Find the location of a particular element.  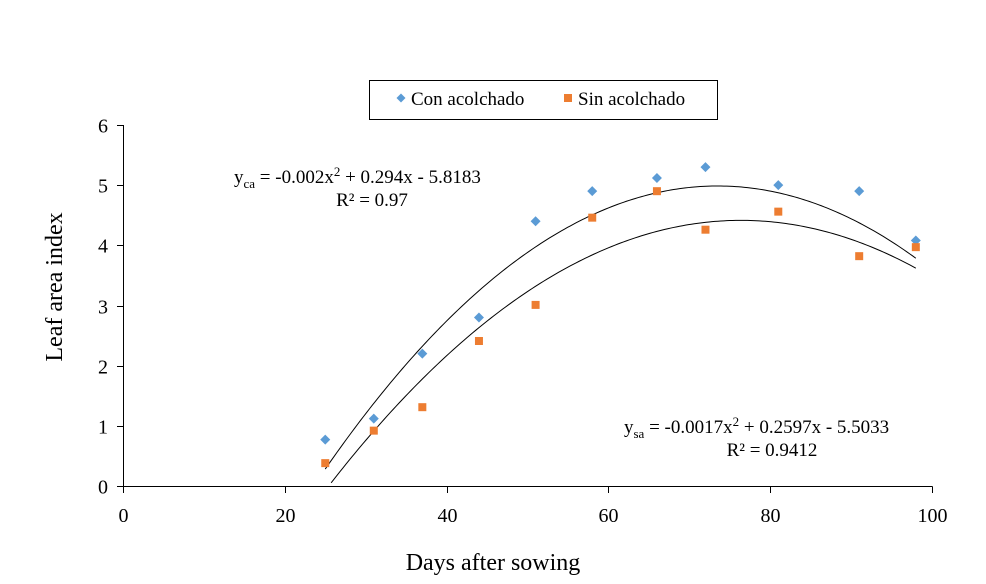

x-tick-label: 80 is located at coordinates (771, 516).